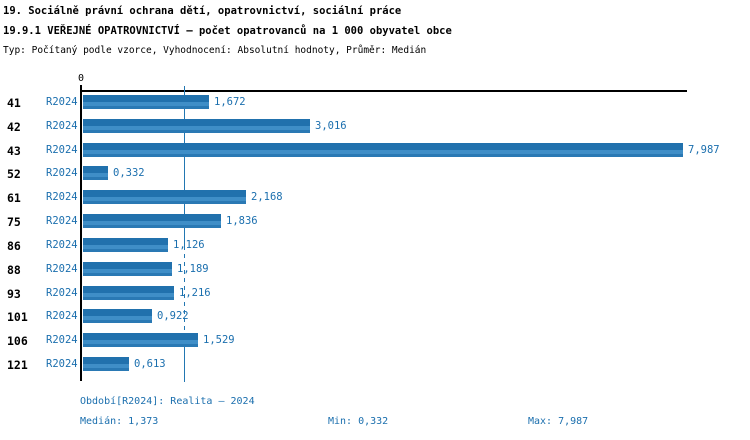 The height and width of the screenshot is (440, 750). I want to click on row-category-label: 101, so click(17, 317).